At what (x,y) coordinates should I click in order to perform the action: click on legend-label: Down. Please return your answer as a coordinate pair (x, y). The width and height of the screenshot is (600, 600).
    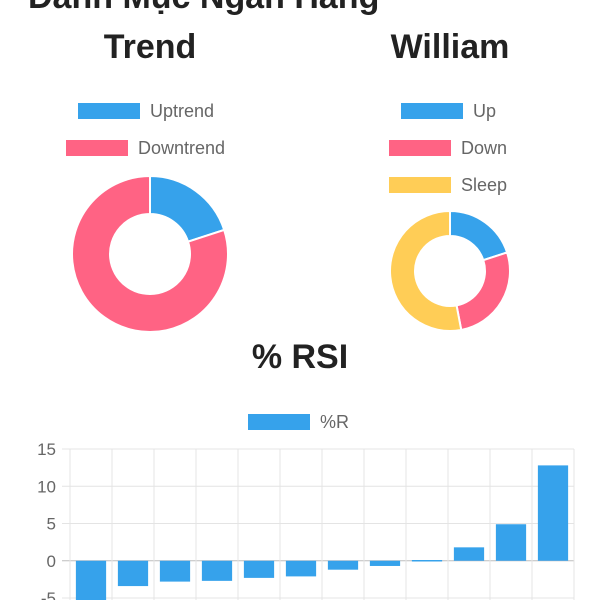
    Looking at the image, I should click on (484, 147).